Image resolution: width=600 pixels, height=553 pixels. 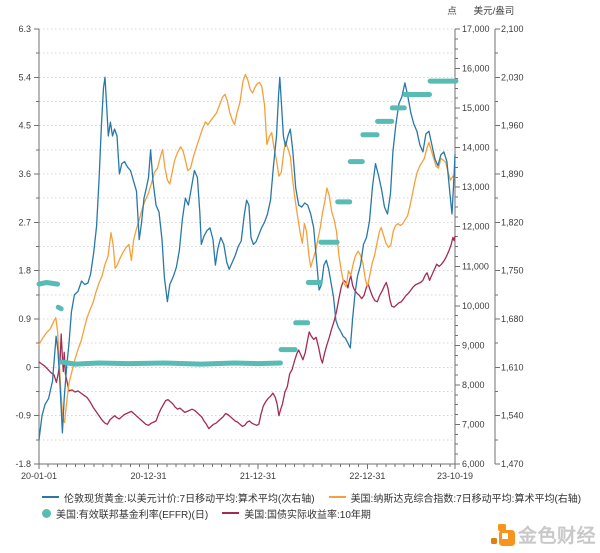 I want to click on x-axis-tick-label: 22-12-31, so click(x=367, y=476).